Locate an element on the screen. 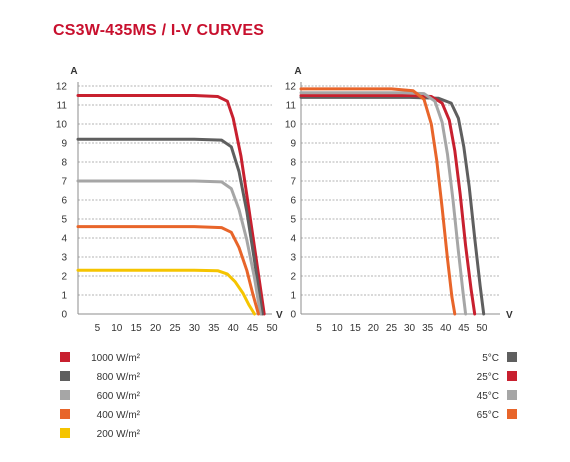 The image size is (570, 462). temperature-legend: 5°C 25°C 45°C 65°C is located at coordinates (497, 386).